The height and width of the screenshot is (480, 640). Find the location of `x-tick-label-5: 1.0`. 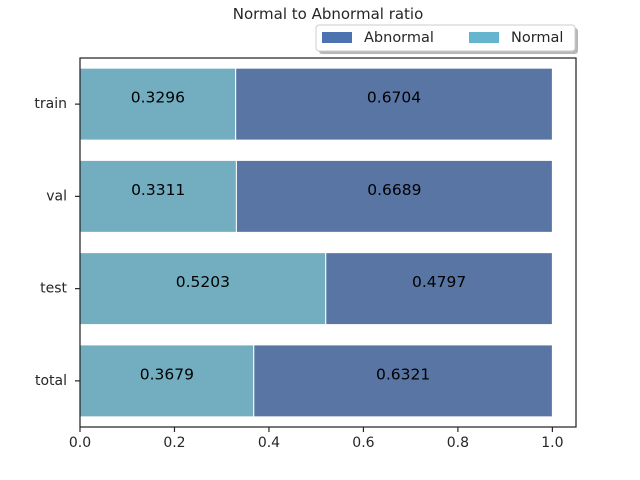

x-tick-label-5: 1.0 is located at coordinates (552, 443).